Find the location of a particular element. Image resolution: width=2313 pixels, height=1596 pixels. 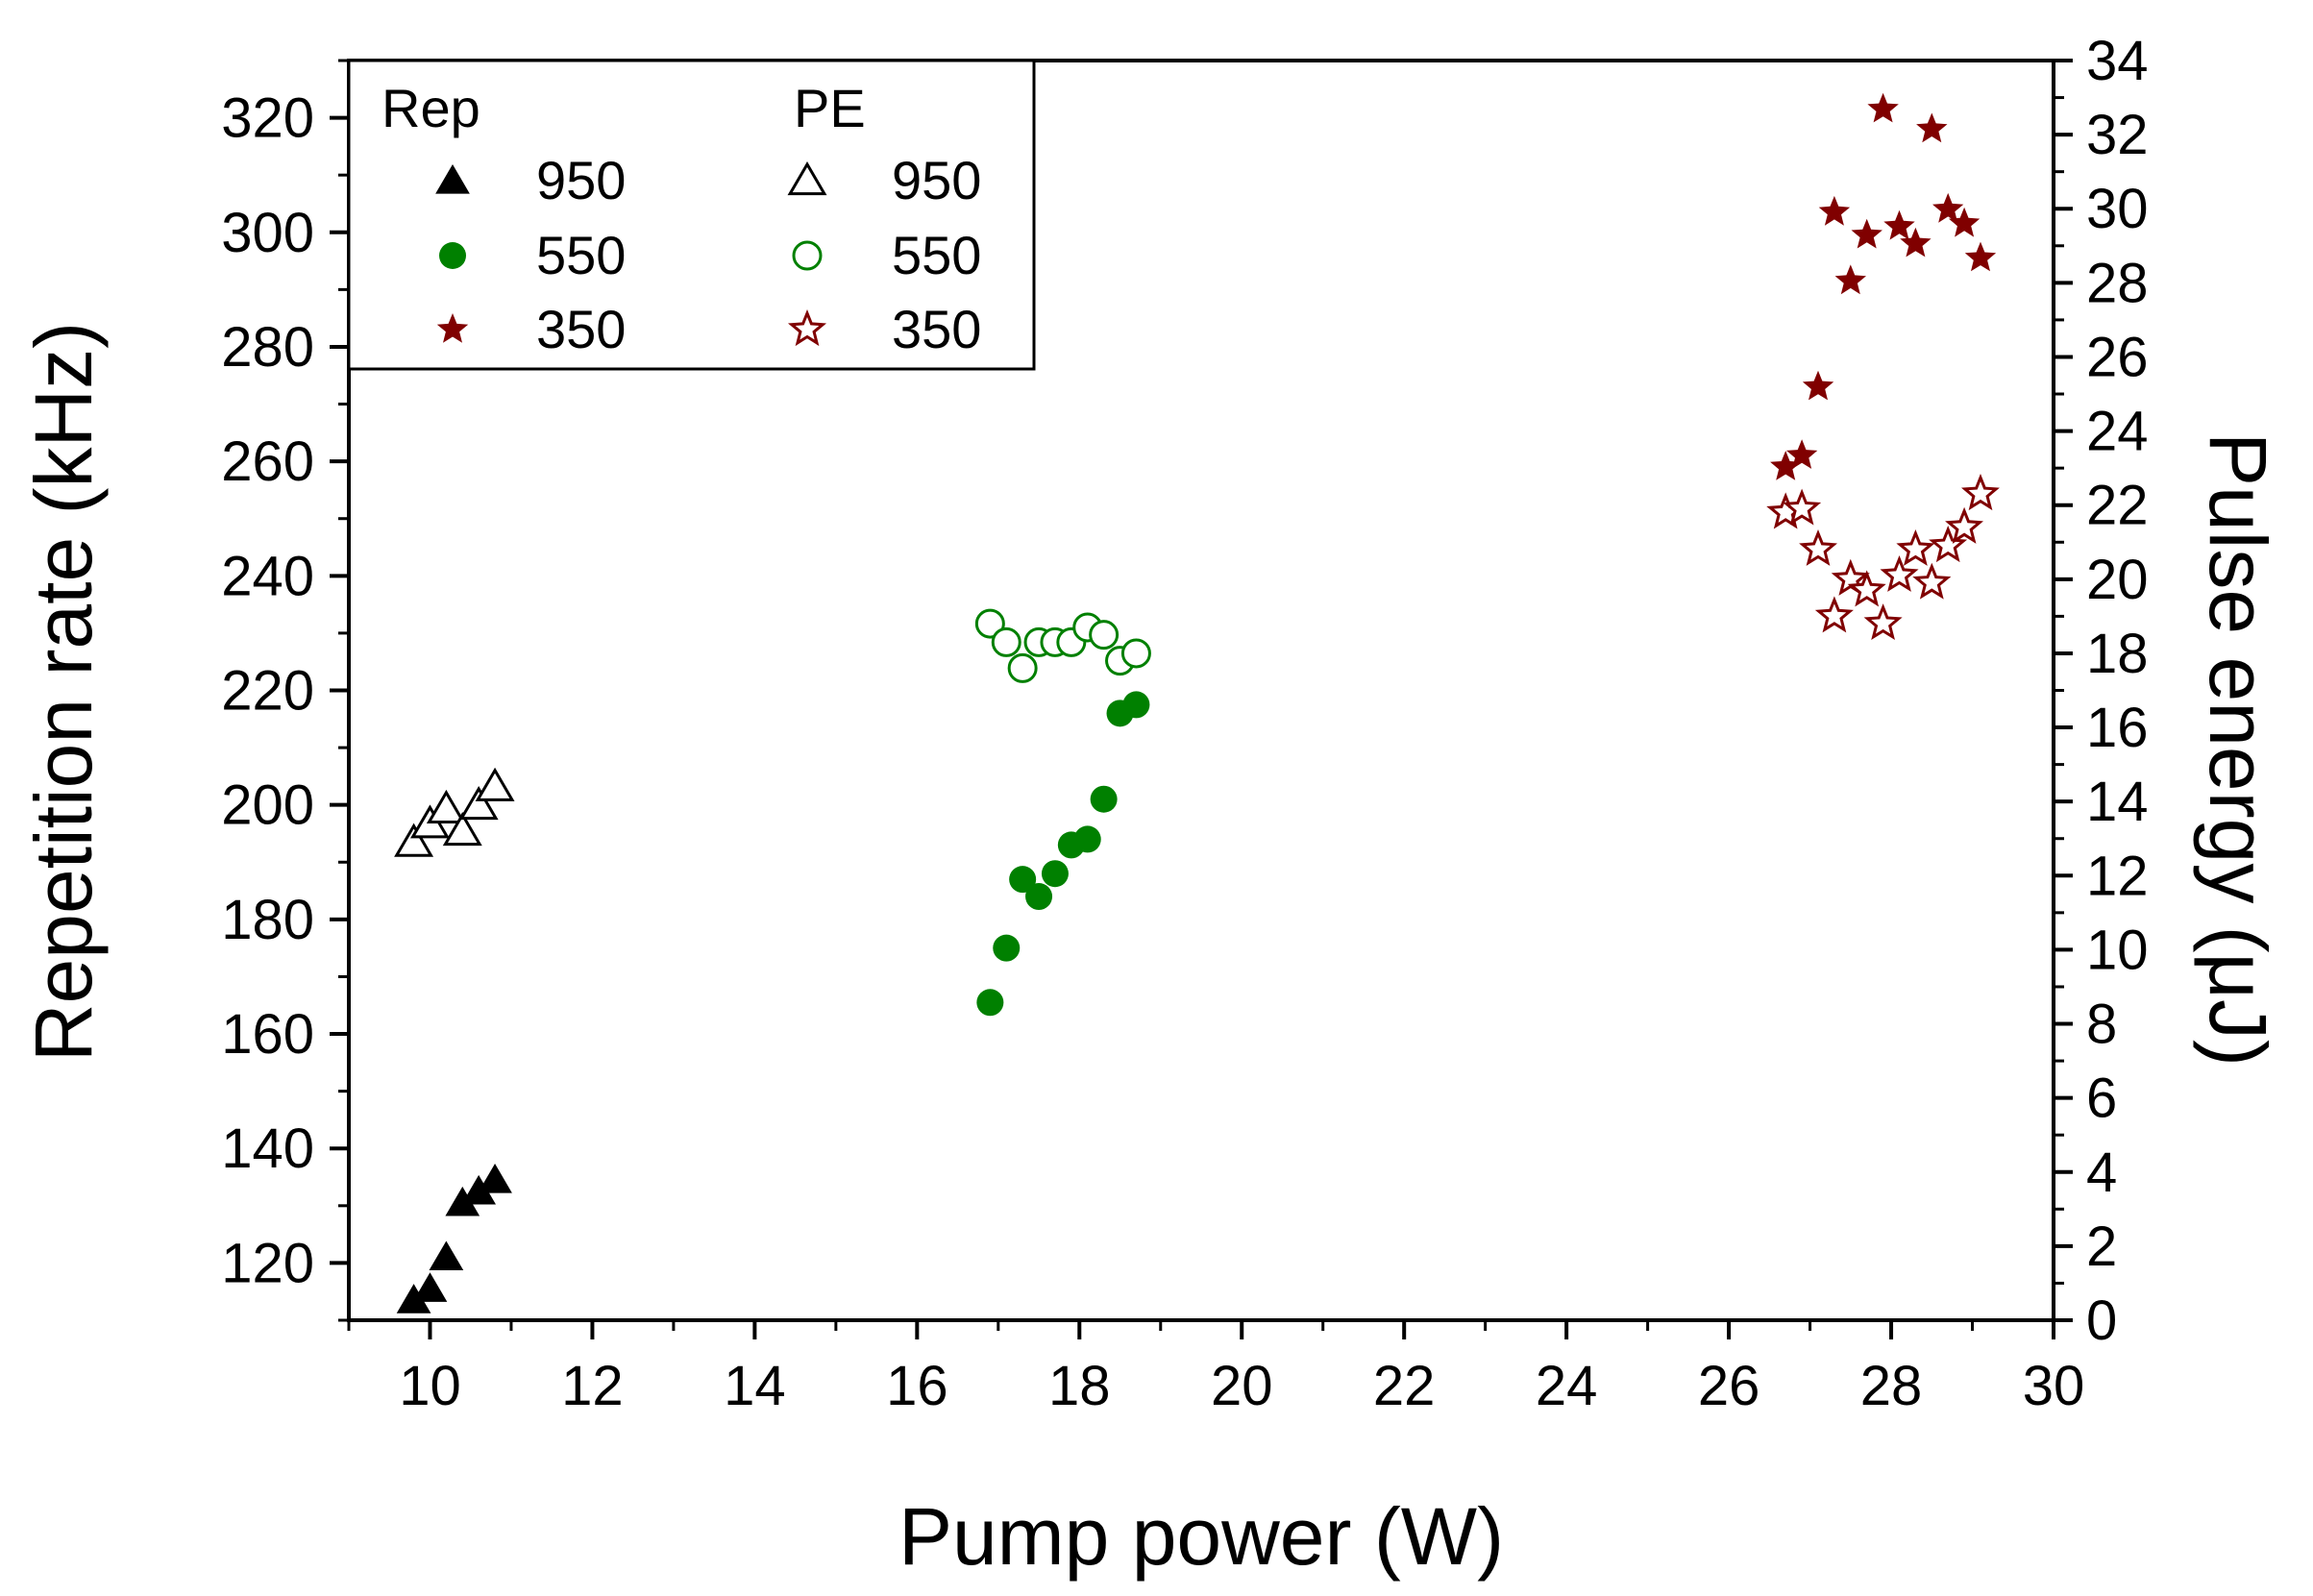

y-right-tick-label: 28 is located at coordinates (2118, 283).